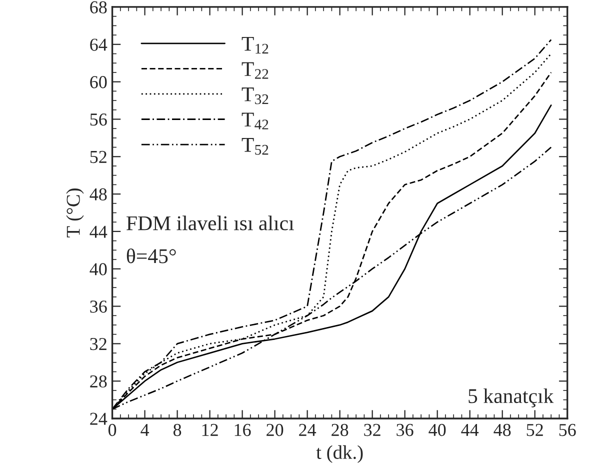 The height and width of the screenshot is (465, 591). I want to click on y-tick-label: 24, so click(99, 418).